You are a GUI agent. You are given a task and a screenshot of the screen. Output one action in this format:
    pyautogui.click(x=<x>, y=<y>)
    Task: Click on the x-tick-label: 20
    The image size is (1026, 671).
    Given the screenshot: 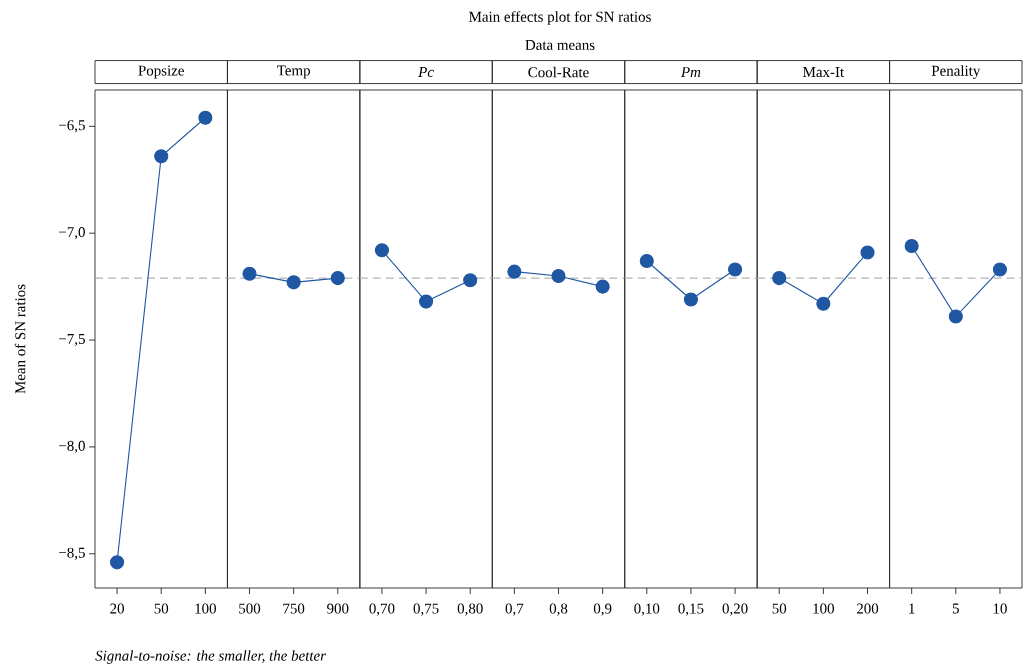 What is the action you would take?
    pyautogui.click(x=117, y=608)
    